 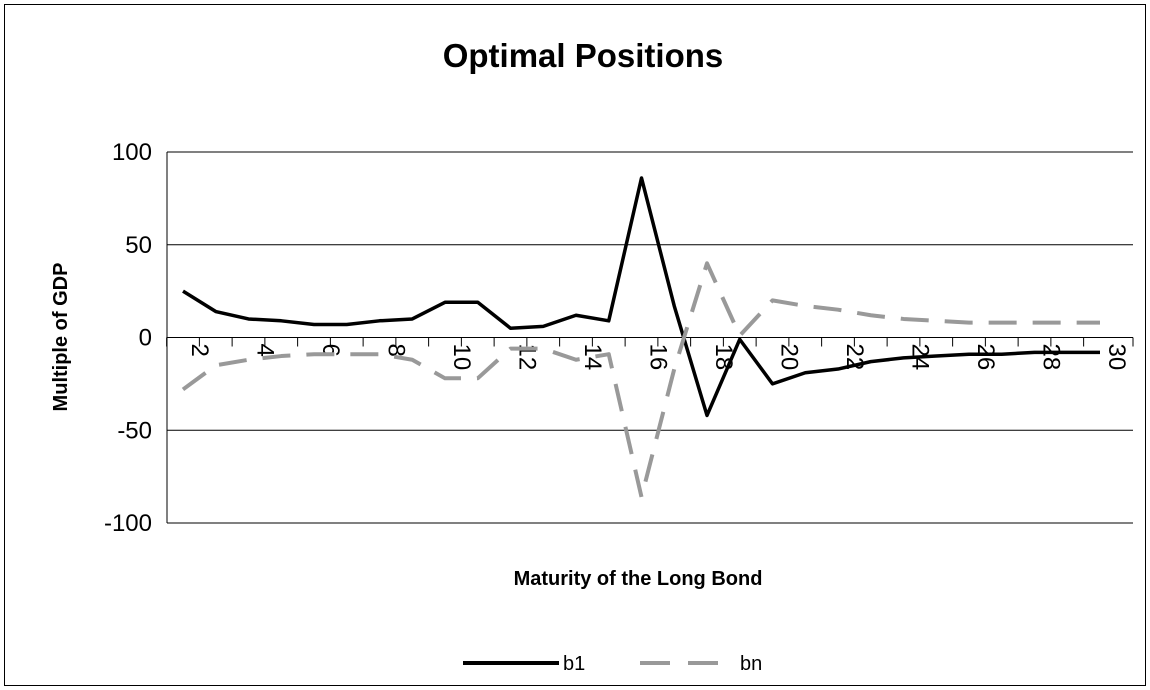 I want to click on y-tick-label: 0, so click(x=145, y=338).